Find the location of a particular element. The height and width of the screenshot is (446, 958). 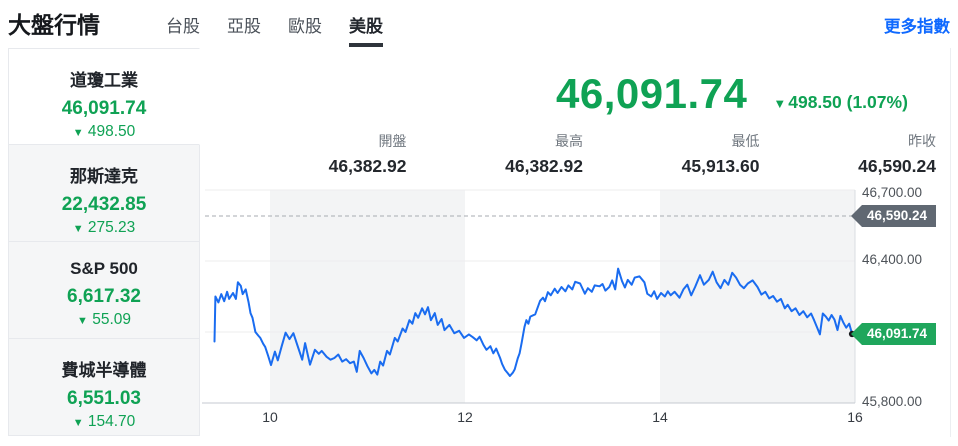

stat-open: 開盤 46,382.92 is located at coordinates (318, 154).